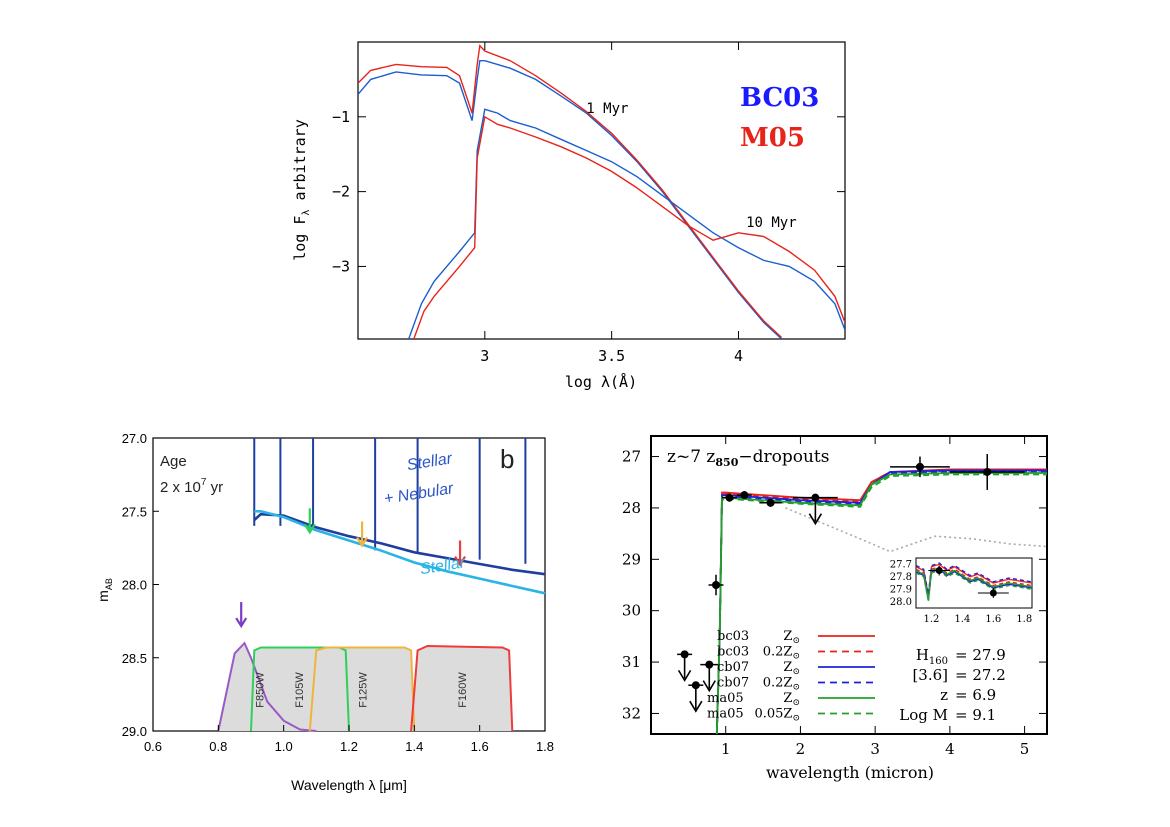 The image size is (1170, 827). I want to click on band-arrows-group, so click(350, 568).